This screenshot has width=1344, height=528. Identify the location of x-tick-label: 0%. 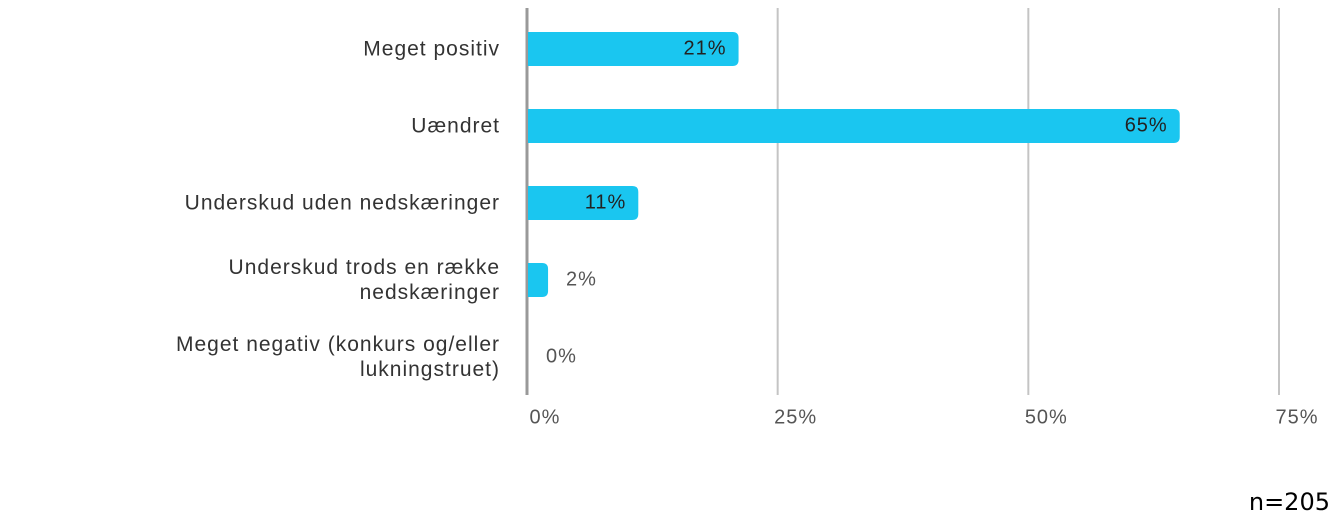
(545, 417).